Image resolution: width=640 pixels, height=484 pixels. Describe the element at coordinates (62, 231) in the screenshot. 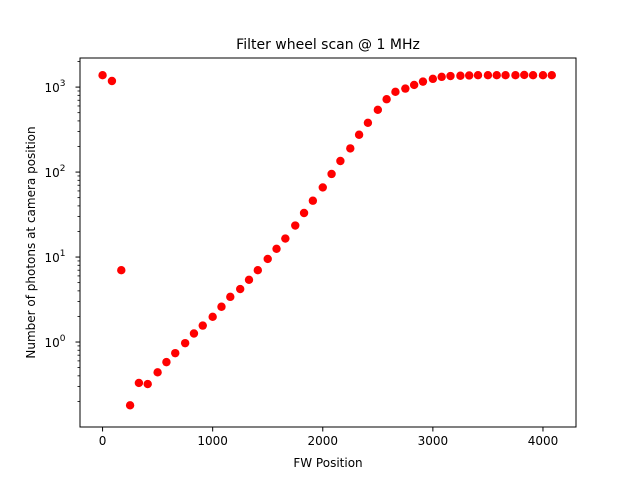

I see `y-axis-ticks: 10⁰ 10¹ 10² 10³` at that location.